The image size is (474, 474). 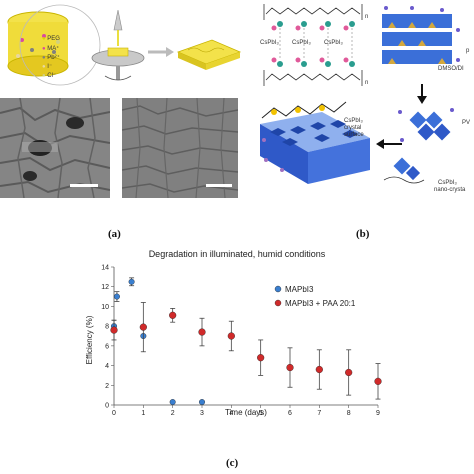 I want to click on legend-label: MAPbI3, so click(x=299, y=289).